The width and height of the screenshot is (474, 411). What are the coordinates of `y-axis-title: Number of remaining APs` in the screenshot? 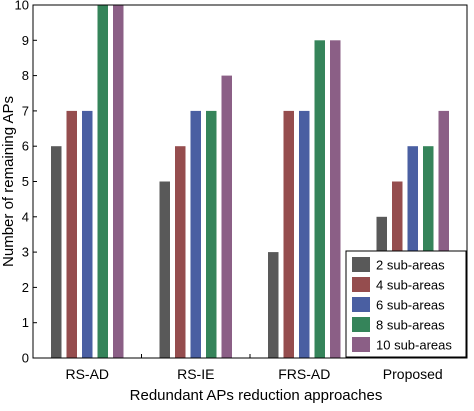 It's located at (8, 181).